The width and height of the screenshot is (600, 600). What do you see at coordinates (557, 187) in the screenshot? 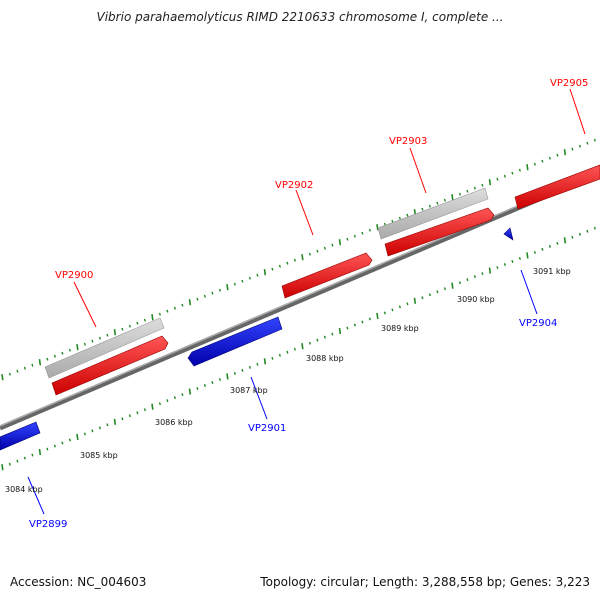
I see `gene-vp2905` at bounding box center [557, 187].